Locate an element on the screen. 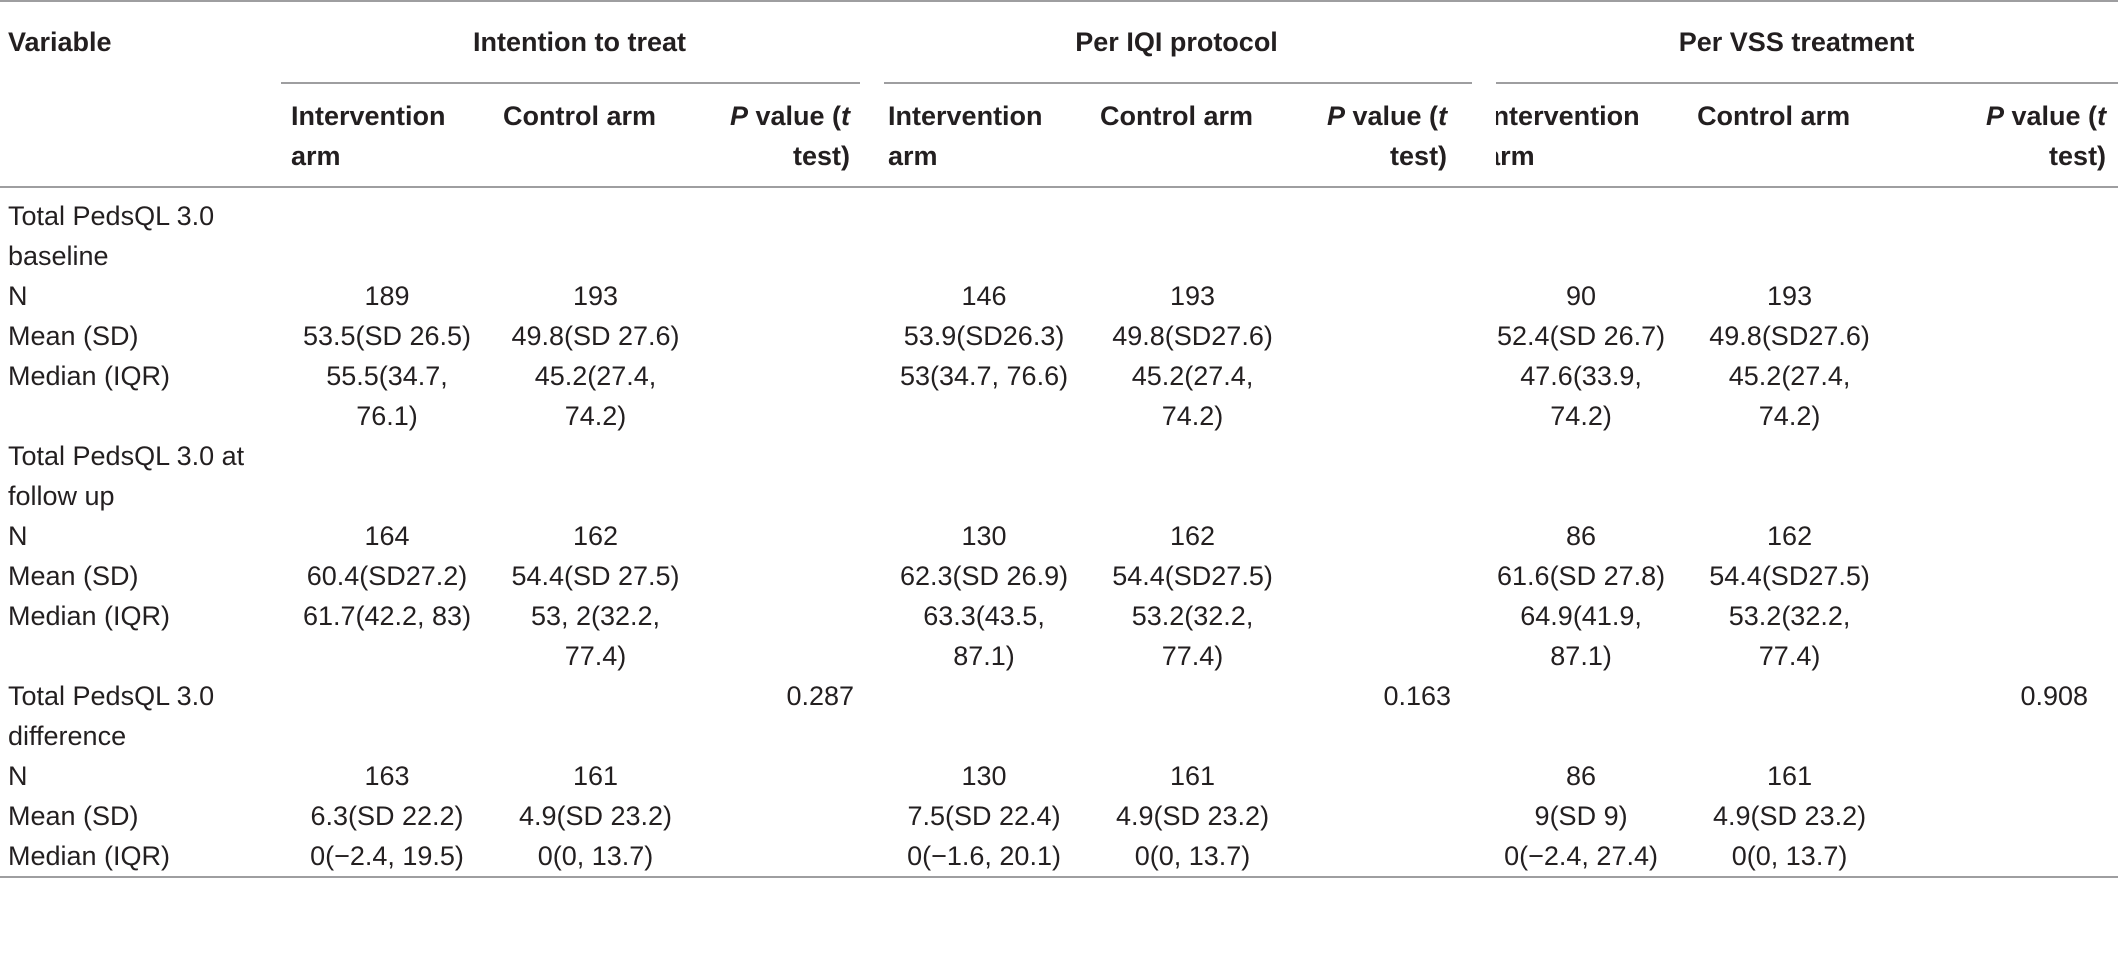  header-group-per-iqi-protocol: Per IQI protocol is located at coordinates (1177, 42).